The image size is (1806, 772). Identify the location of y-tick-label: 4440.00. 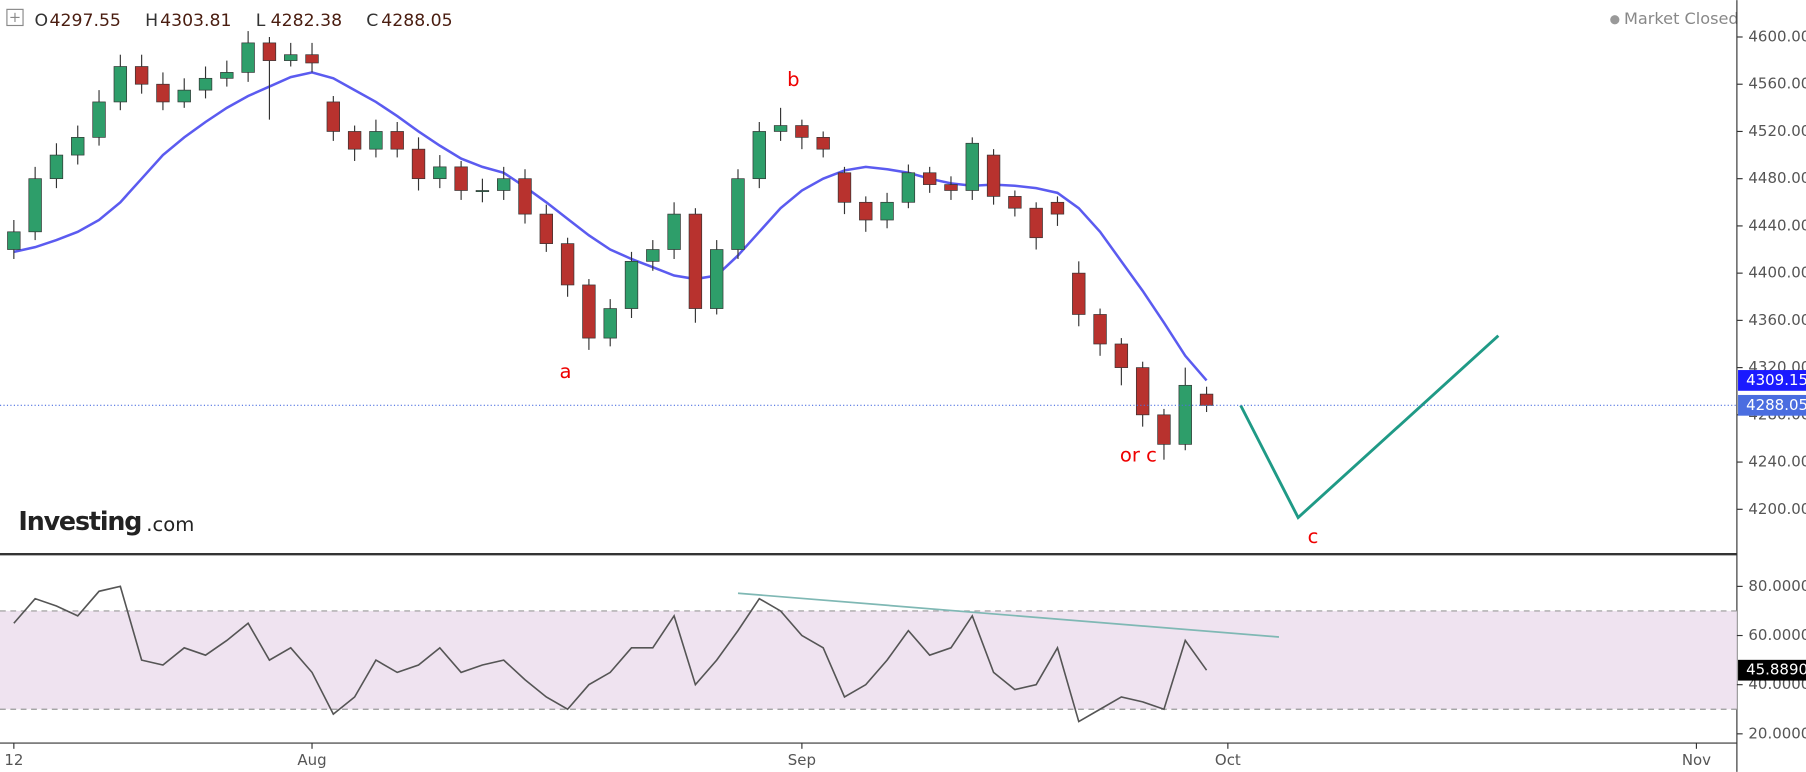
(1777, 225).